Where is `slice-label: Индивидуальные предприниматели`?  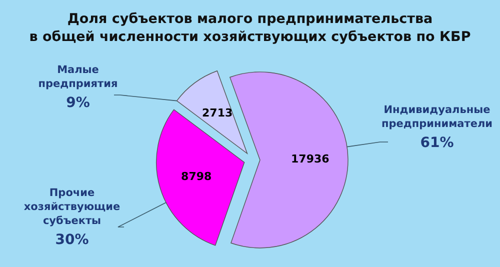
slice-label: Индивидуальные предприниматели is located at coordinates (437, 117).